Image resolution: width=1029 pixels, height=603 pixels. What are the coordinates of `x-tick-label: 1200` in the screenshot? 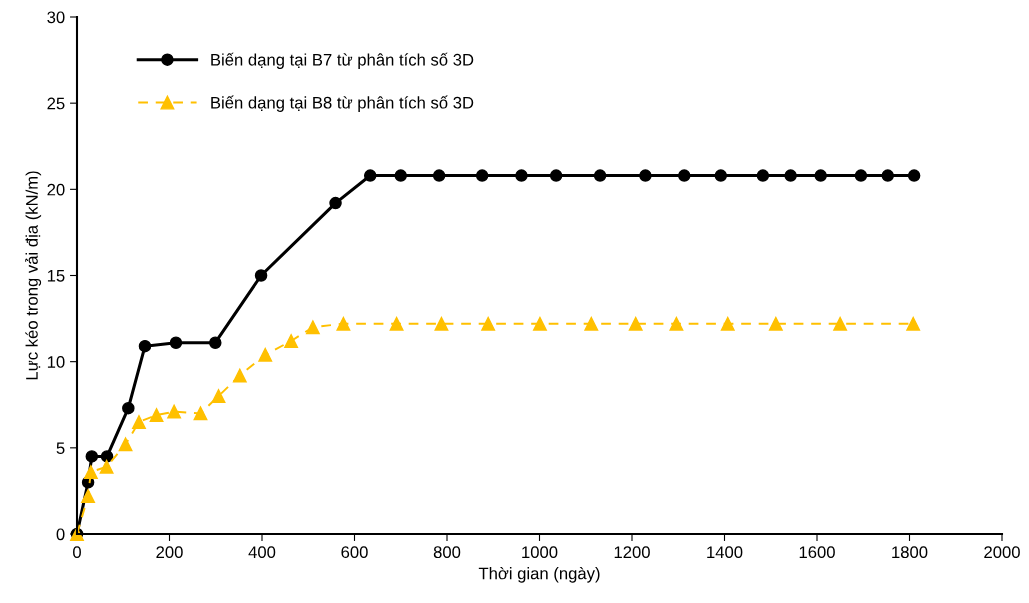 It's located at (632, 552).